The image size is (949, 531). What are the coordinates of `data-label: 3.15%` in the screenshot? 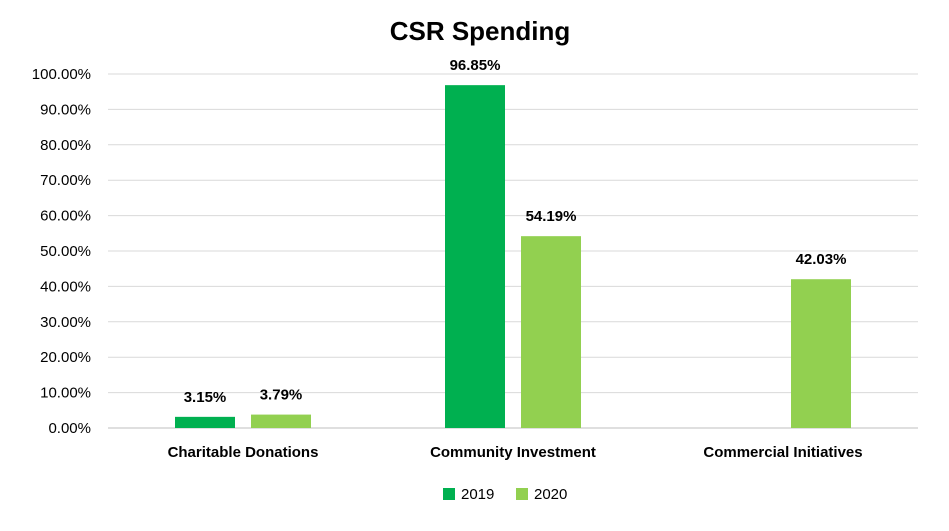 It's located at (205, 397).